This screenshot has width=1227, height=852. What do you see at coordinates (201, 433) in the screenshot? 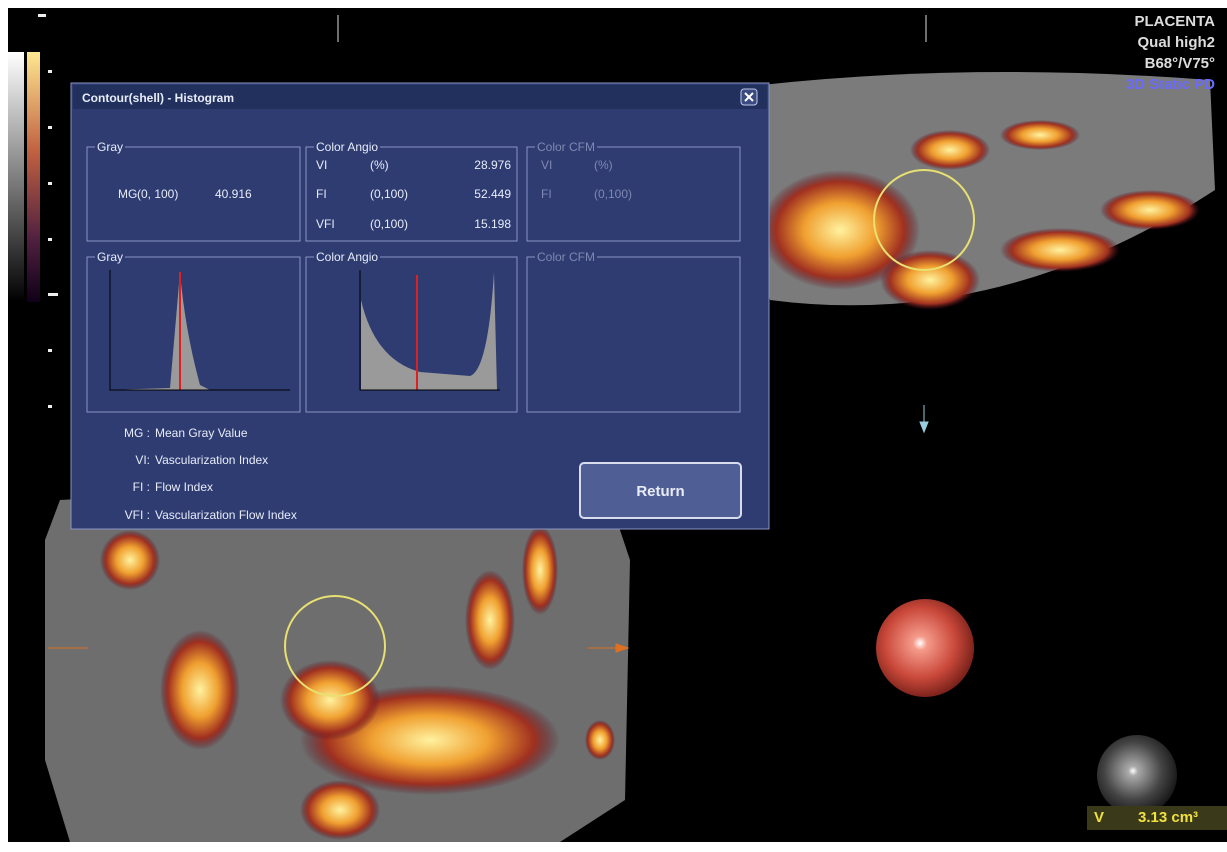
I see `desc: Mean Gray Value` at bounding box center [201, 433].